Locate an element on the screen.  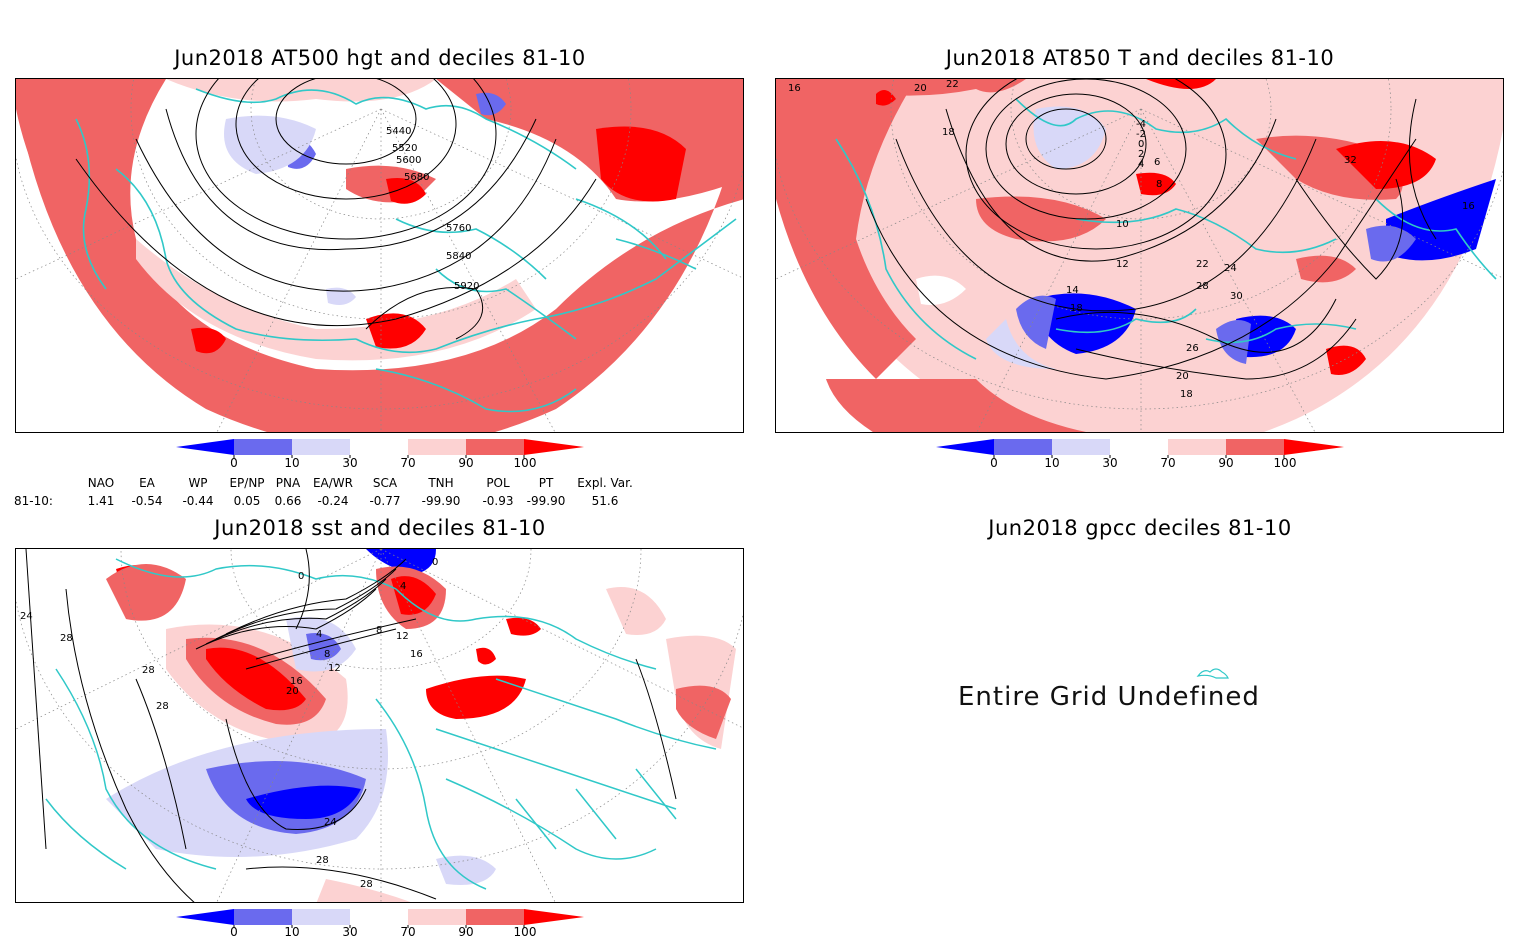
index-header: EP/NP is located at coordinates (247, 483).